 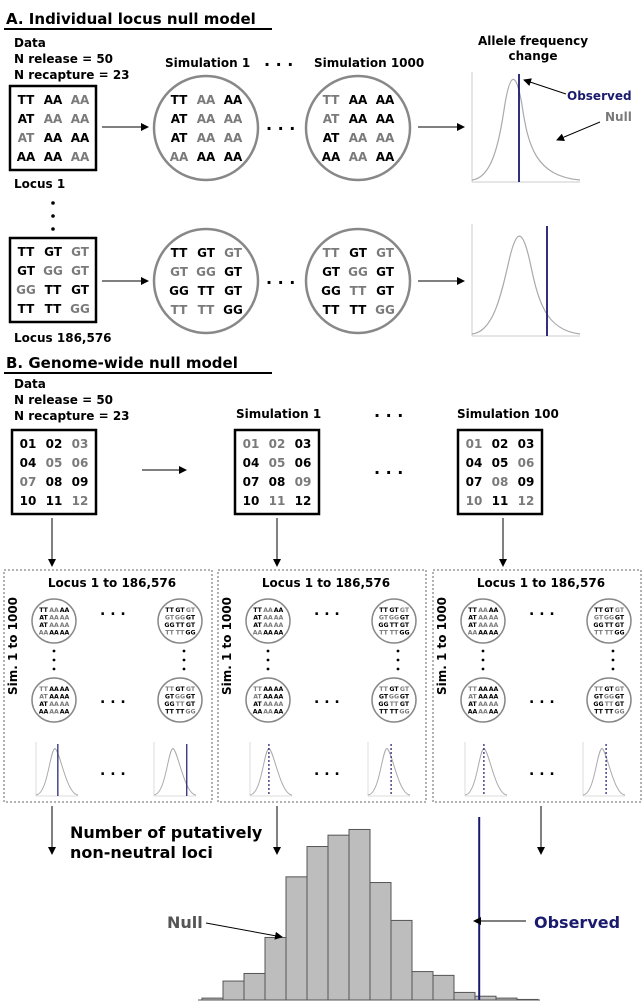 What do you see at coordinates (54, 472) in the screenshot?
I see `b-data-box` at bounding box center [54, 472].